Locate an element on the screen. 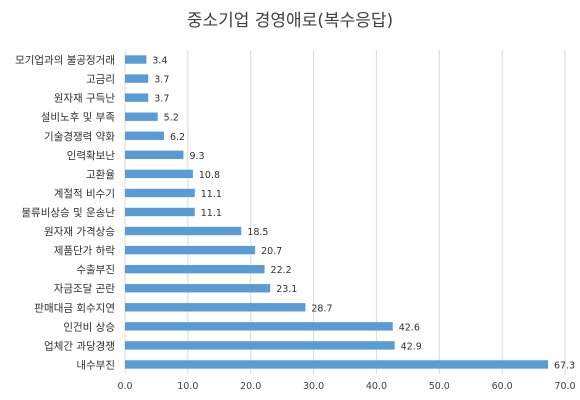 The image size is (580, 400). x-tick-label: 0.0 is located at coordinates (124, 386).